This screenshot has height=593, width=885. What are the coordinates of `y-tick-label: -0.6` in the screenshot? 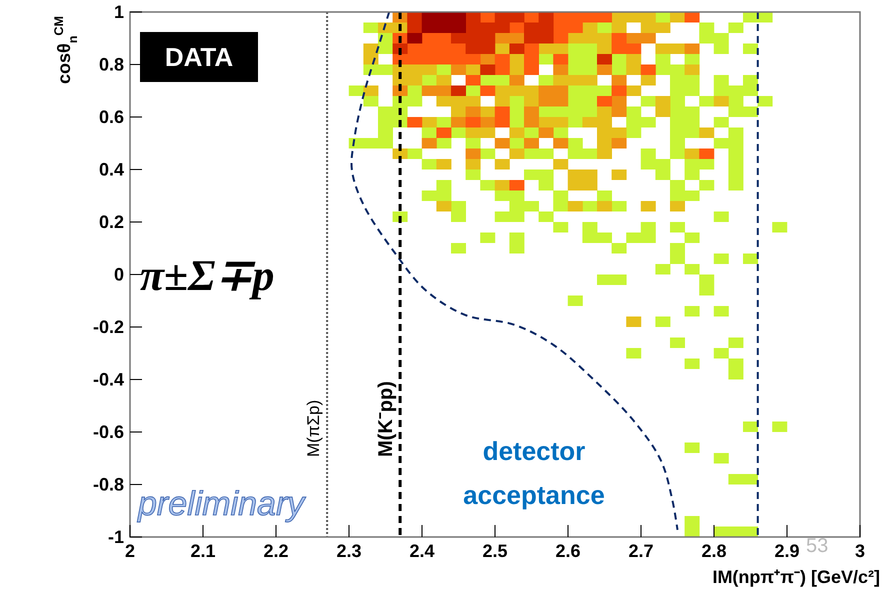 It's located at (108, 432).